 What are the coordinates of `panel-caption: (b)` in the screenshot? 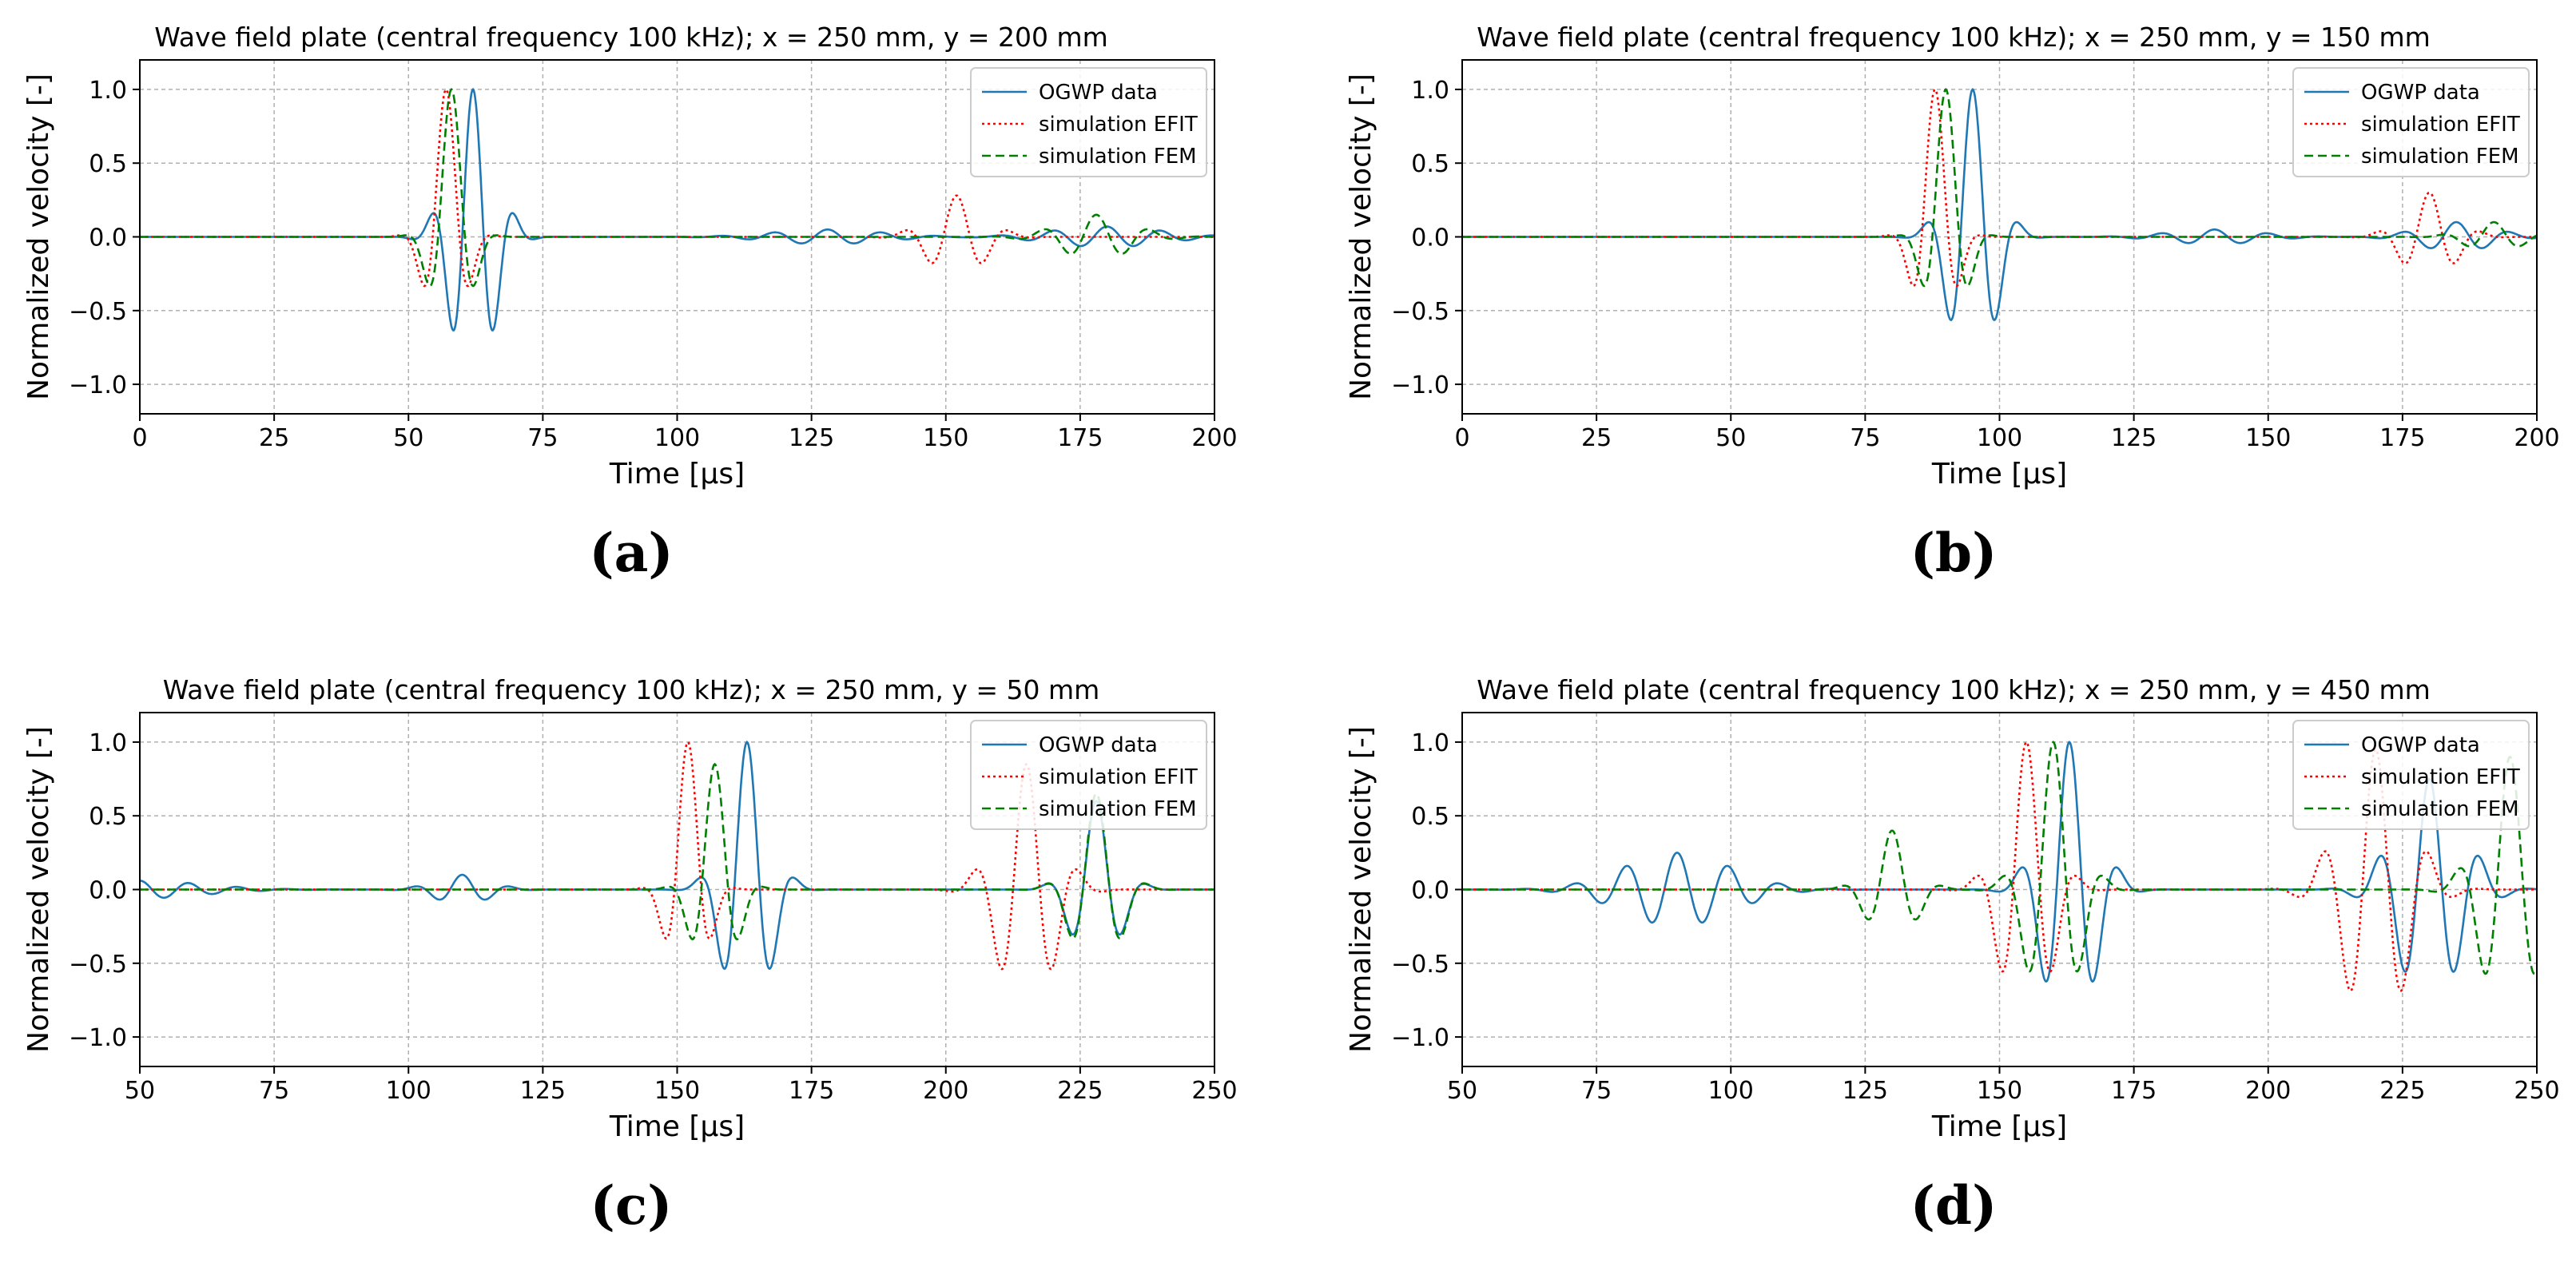 It's located at (1954, 553).